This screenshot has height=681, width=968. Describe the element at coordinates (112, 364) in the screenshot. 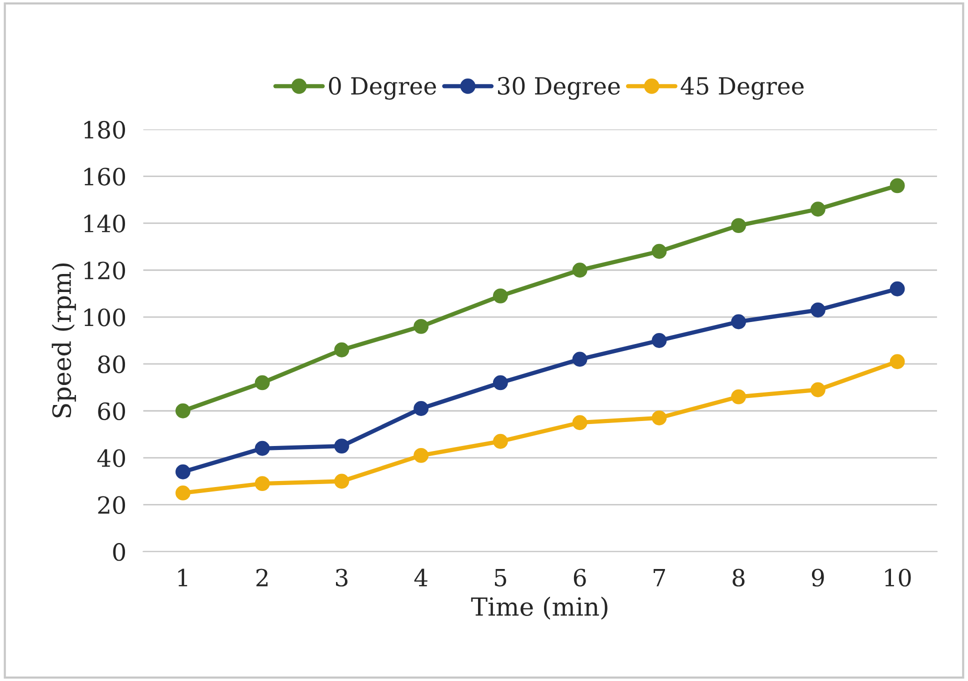

I see `y-tick-label: 80` at that location.